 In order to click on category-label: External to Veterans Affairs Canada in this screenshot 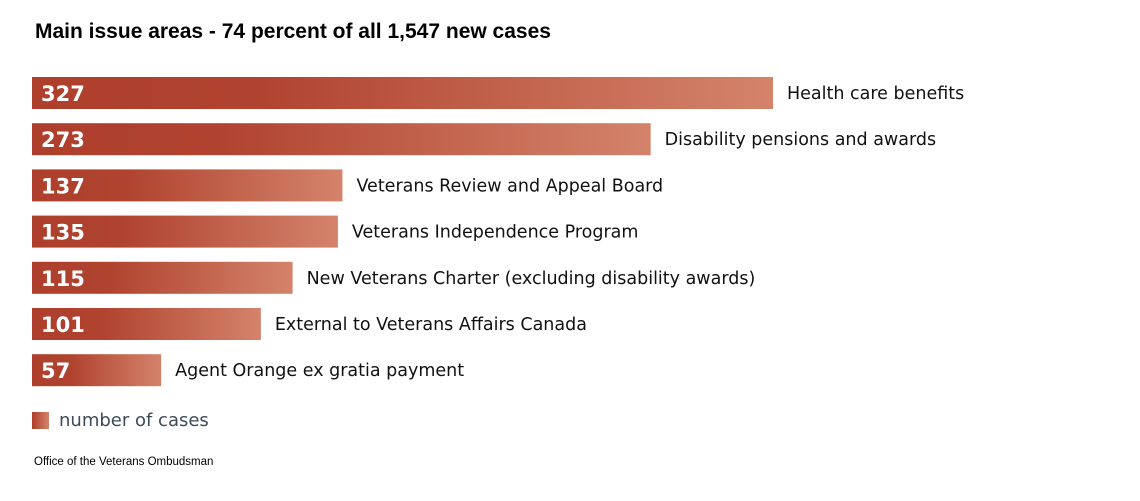, I will do `click(431, 325)`.